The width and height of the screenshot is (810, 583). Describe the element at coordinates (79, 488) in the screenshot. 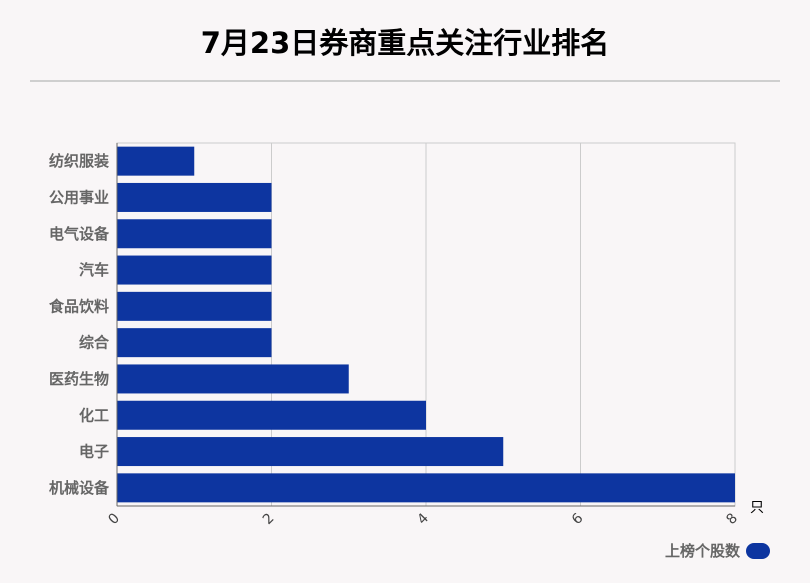

I see `category-label: 机械设备` at that location.